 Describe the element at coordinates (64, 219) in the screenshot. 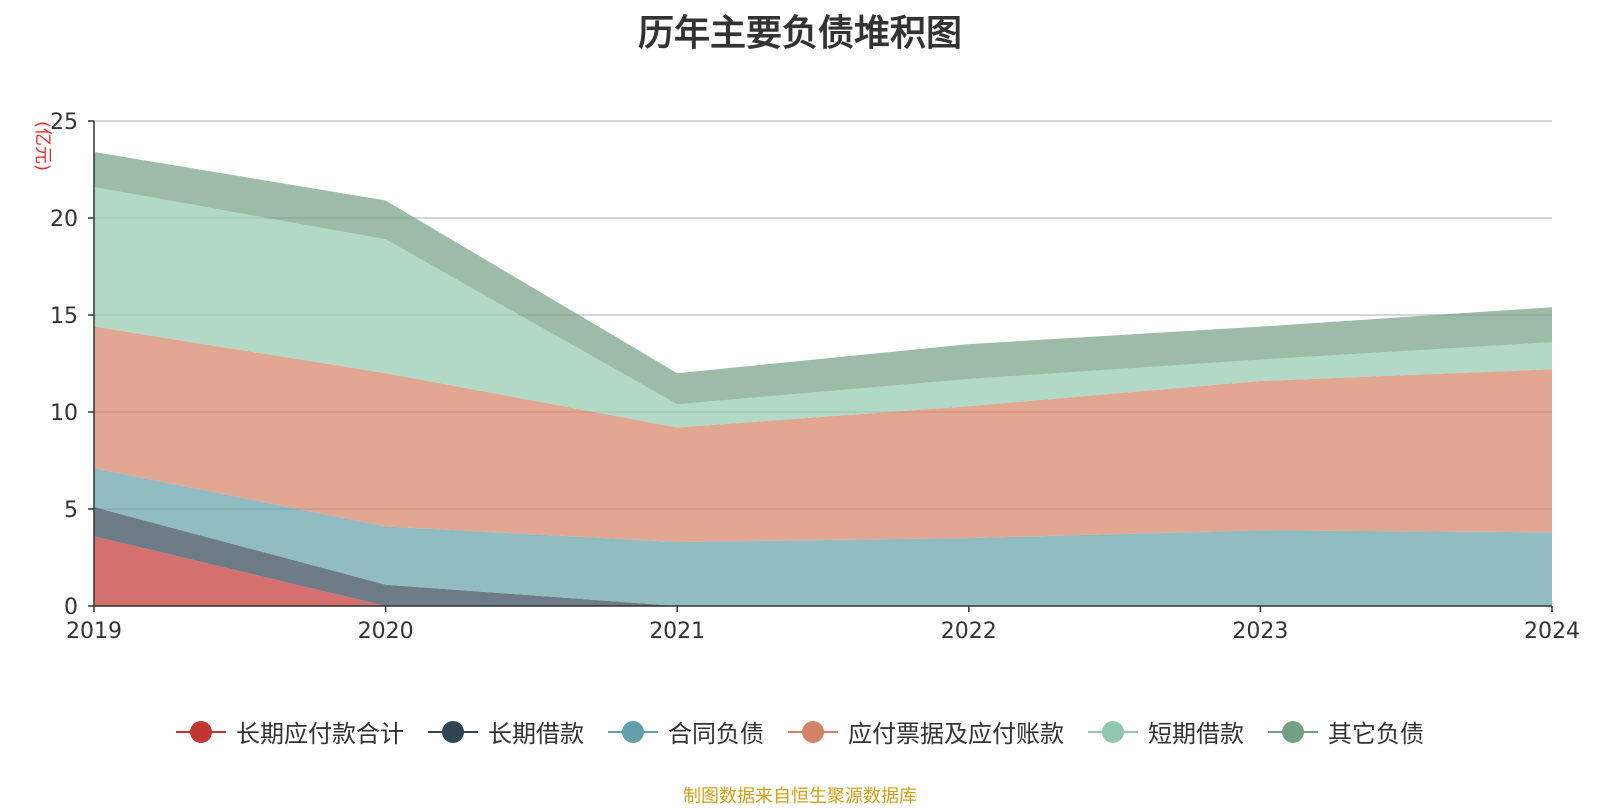

I see `y-tick-label: 20` at that location.